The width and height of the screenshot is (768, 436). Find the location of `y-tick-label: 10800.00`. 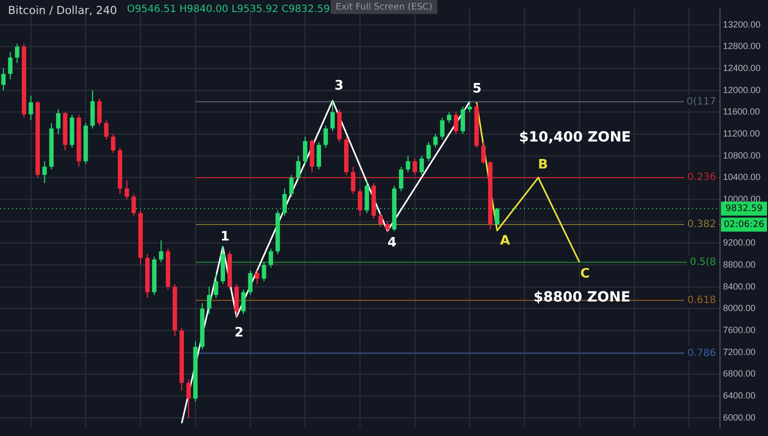

y-tick-label: 10800.00 is located at coordinates (742, 155).